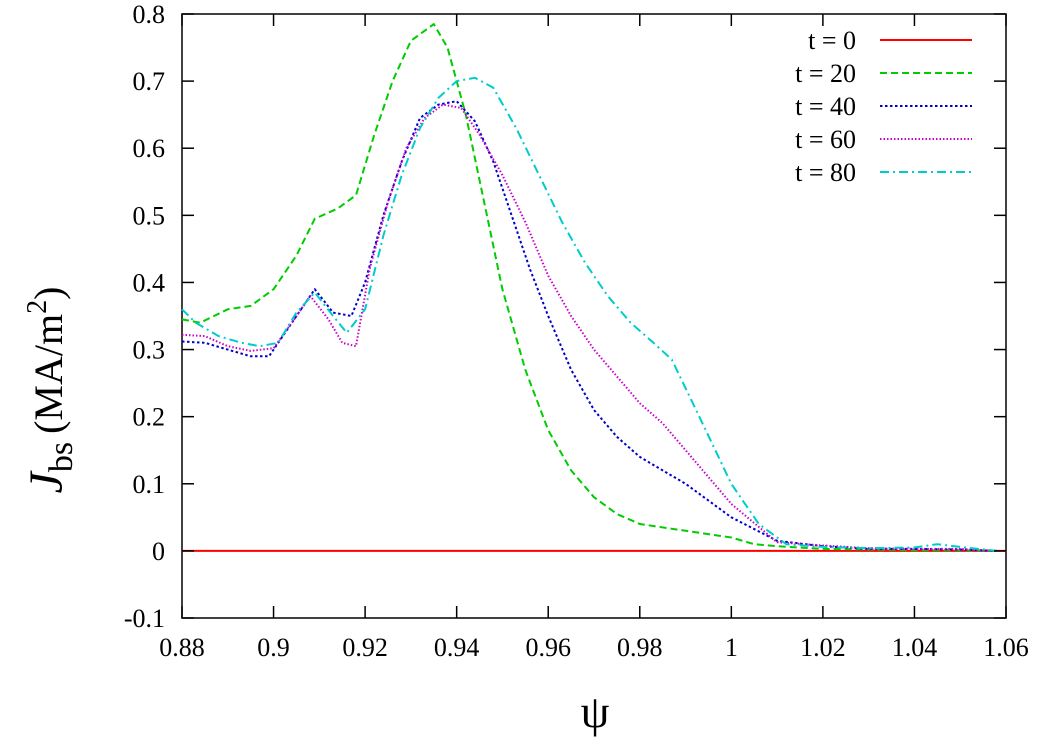 The image size is (1046, 737). I want to click on legend-label: t = 80, so click(825, 172).